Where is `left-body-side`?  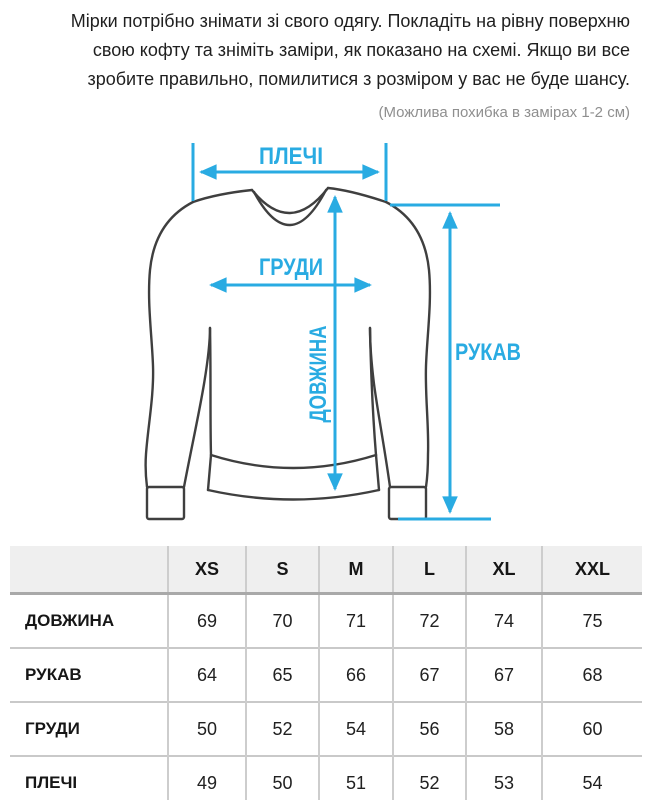 left-body-side is located at coordinates (210, 391).